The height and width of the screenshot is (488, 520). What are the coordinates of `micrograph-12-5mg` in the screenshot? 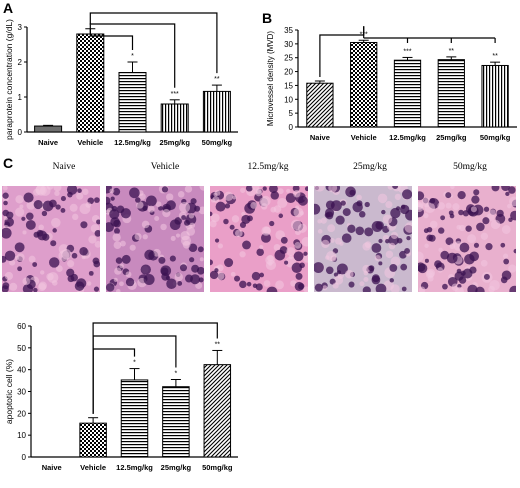 It's located at (259, 239).